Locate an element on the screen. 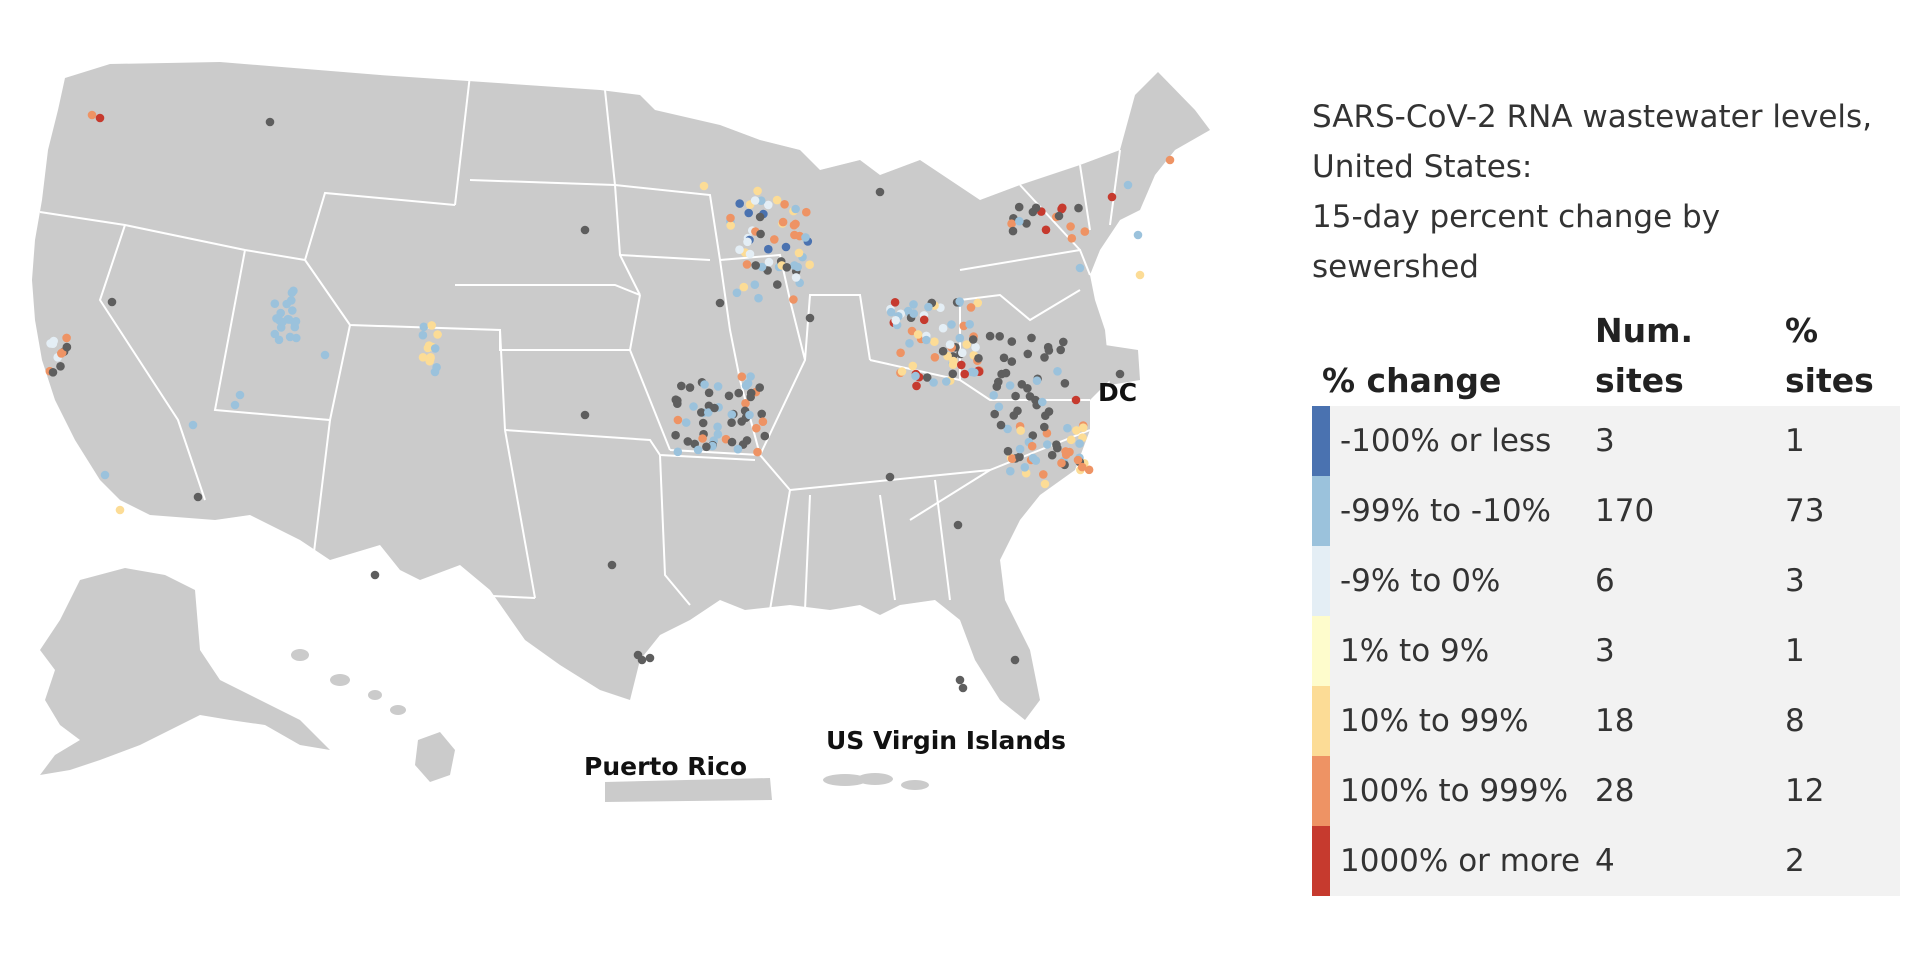 This screenshot has height=970, width=1912. legend-row: 1000% or more 4 2 is located at coordinates (1606, 861).